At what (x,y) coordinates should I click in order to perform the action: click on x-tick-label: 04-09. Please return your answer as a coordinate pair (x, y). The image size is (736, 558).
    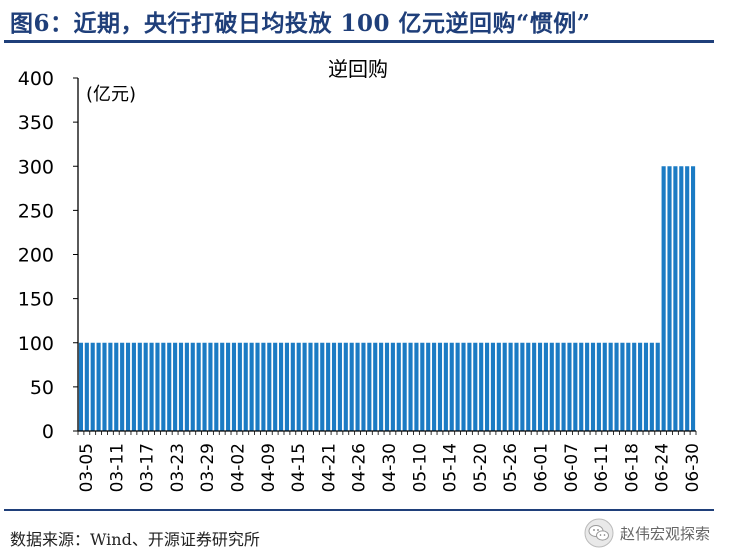
    Looking at the image, I should click on (269, 467).